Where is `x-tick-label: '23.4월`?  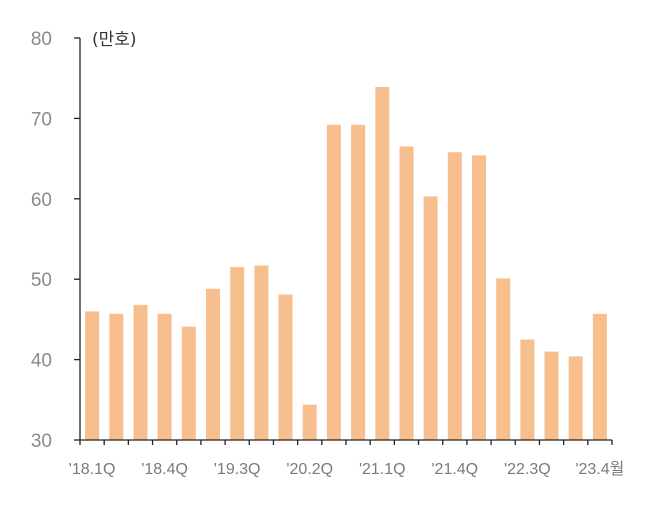
x-tick-label: '23.4월 is located at coordinates (599, 469).